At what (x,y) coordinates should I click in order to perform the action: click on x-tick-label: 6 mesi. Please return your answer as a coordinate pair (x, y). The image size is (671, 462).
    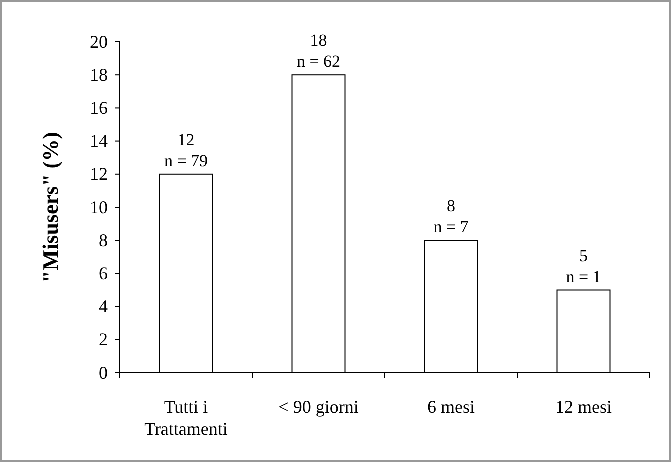
    Looking at the image, I should click on (451, 407).